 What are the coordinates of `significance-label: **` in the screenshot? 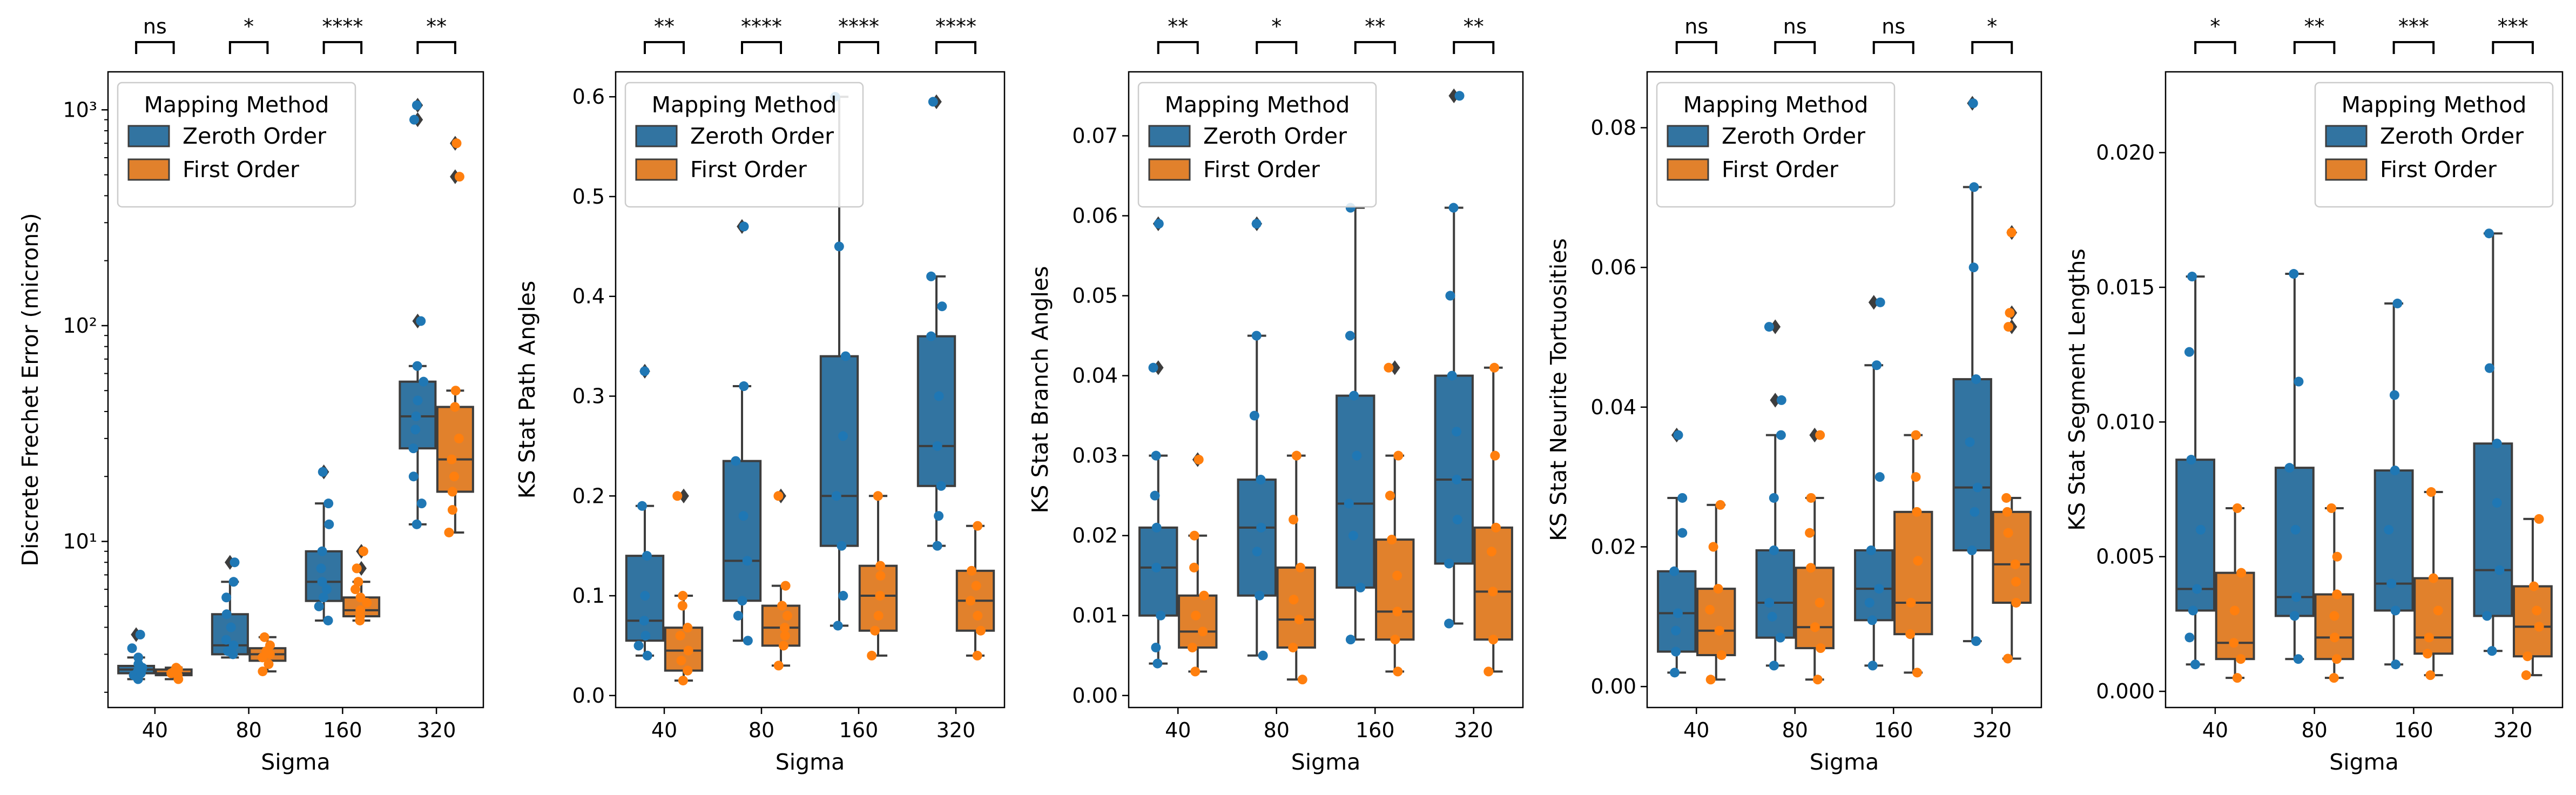 It's located at (1178, 27).